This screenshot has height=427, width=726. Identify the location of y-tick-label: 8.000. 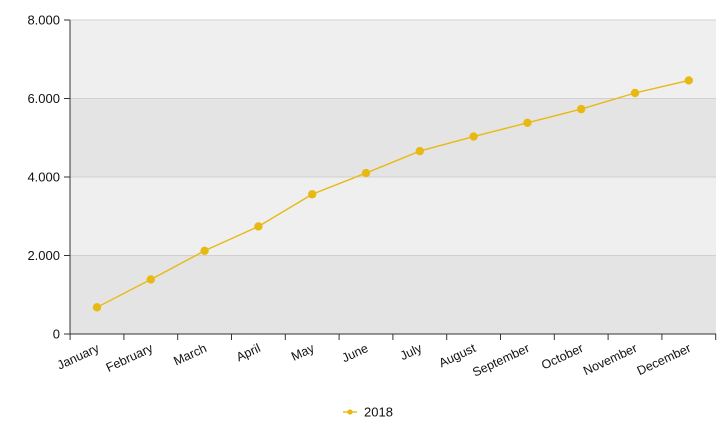
(43, 20).